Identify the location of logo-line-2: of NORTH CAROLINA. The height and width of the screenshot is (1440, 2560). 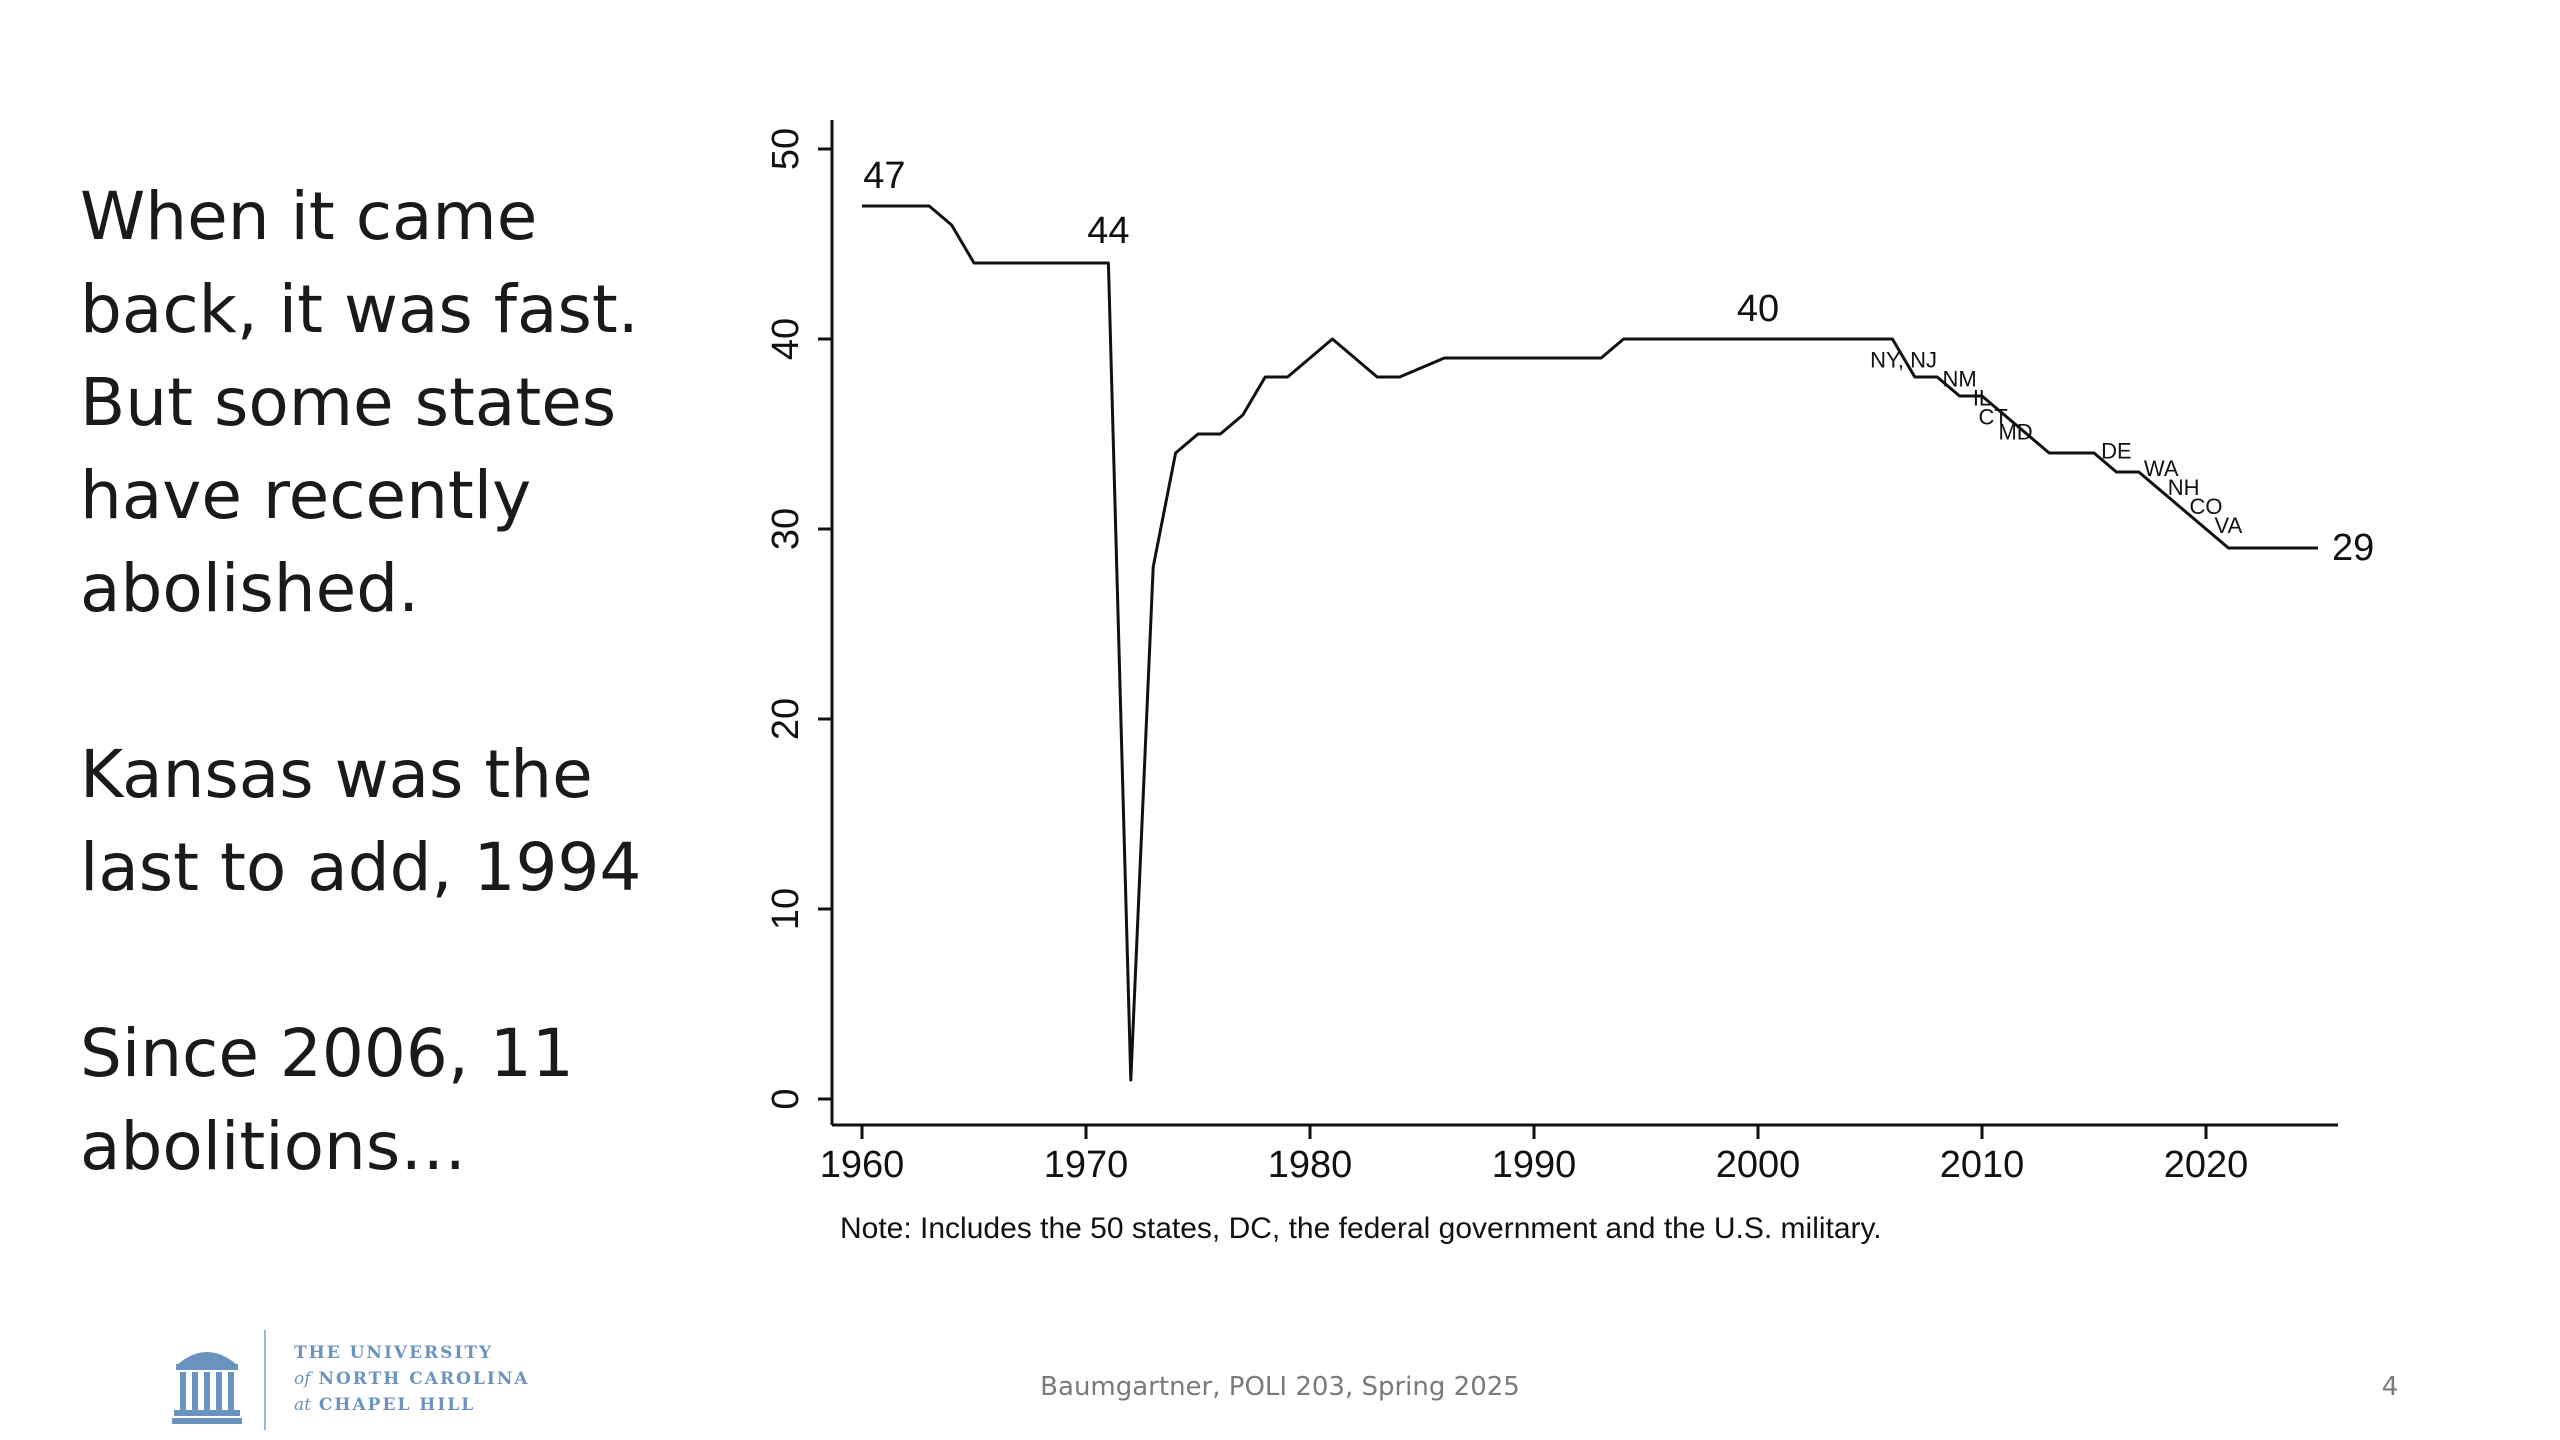
(412, 1379).